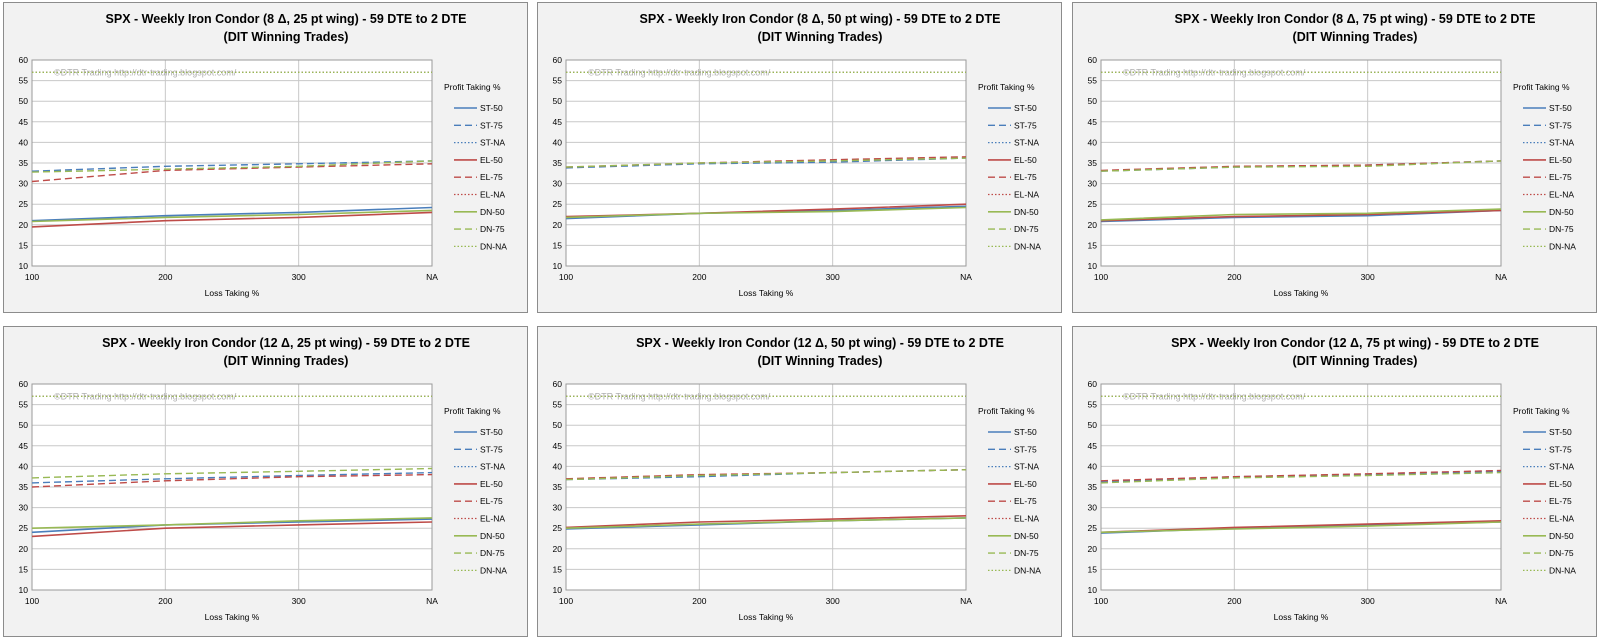 The width and height of the screenshot is (1600, 641). Describe the element at coordinates (492, 467) in the screenshot. I see `legend-item-label: ST-NA` at that location.